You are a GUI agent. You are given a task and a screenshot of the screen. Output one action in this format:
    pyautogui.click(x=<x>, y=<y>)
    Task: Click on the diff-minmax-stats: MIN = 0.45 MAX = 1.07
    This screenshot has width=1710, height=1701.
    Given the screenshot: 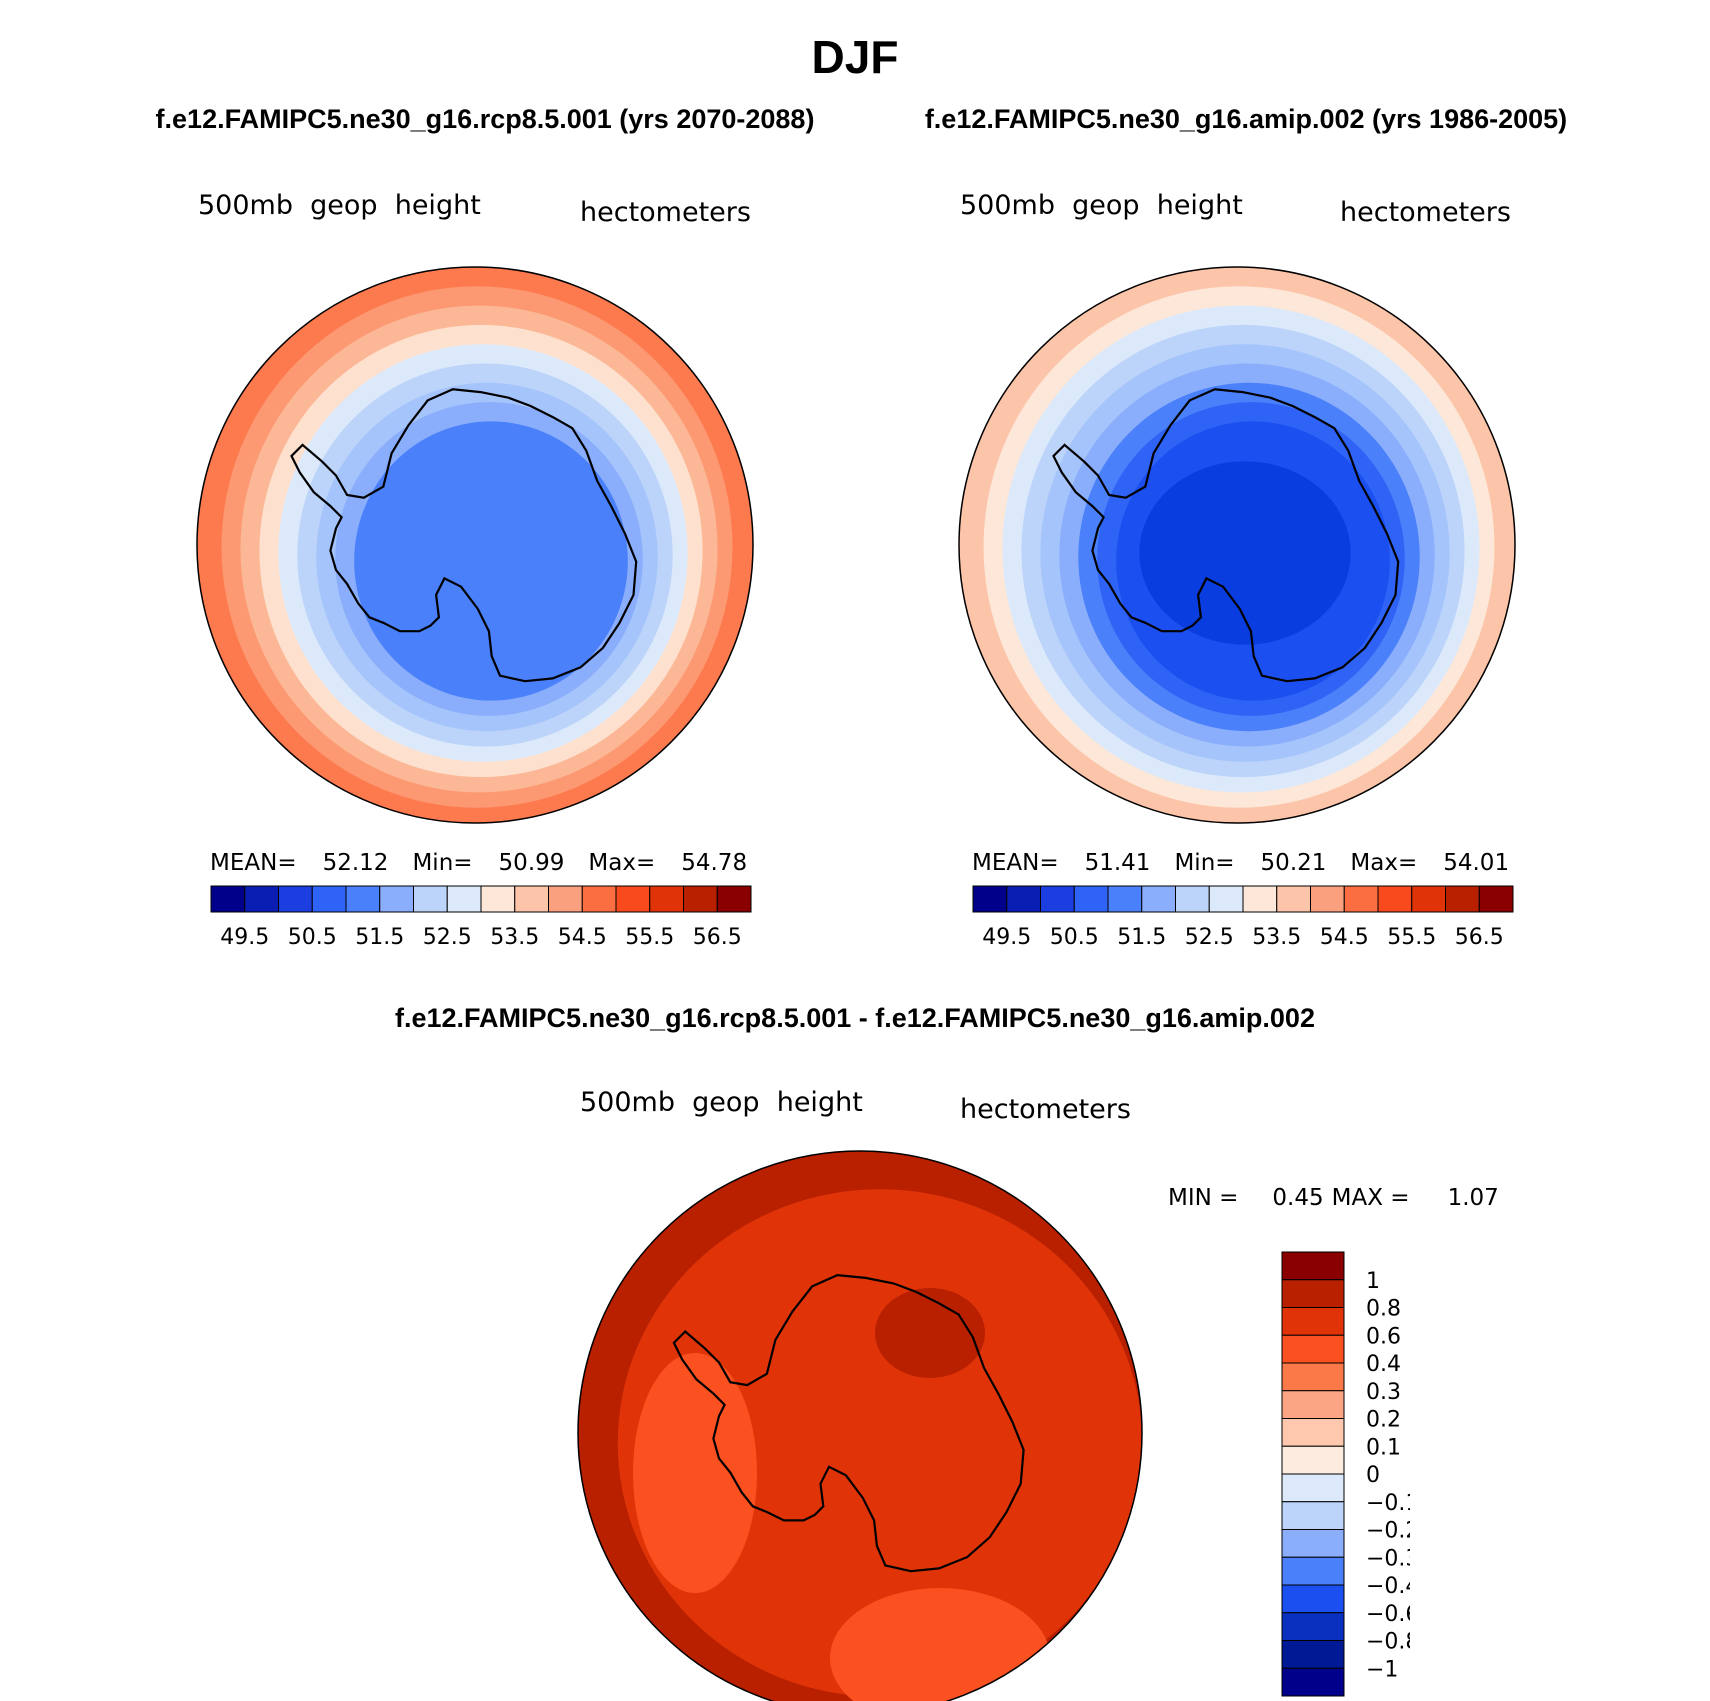 What is the action you would take?
    pyautogui.click(x=1333, y=1198)
    